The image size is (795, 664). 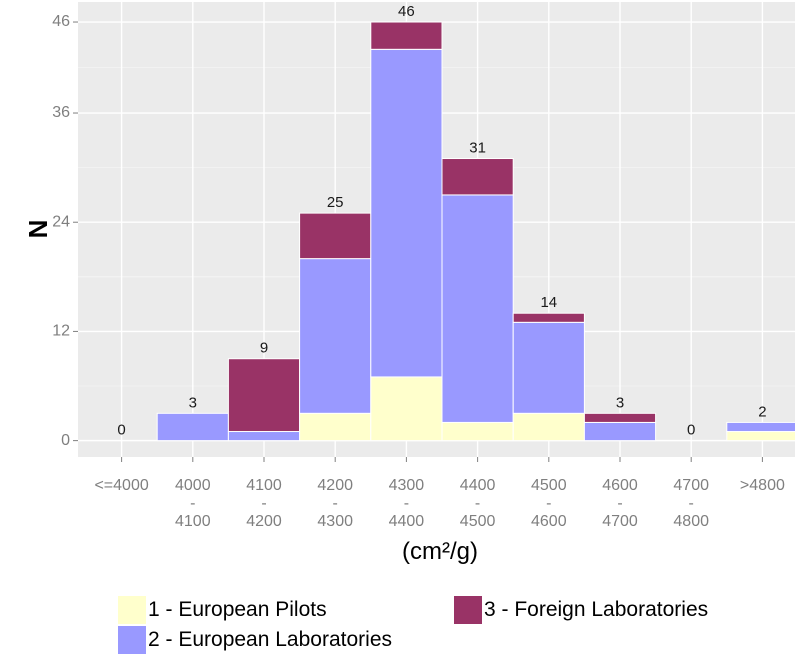 I want to click on legend-swatch-foreign-laboratories, so click(x=468, y=610).